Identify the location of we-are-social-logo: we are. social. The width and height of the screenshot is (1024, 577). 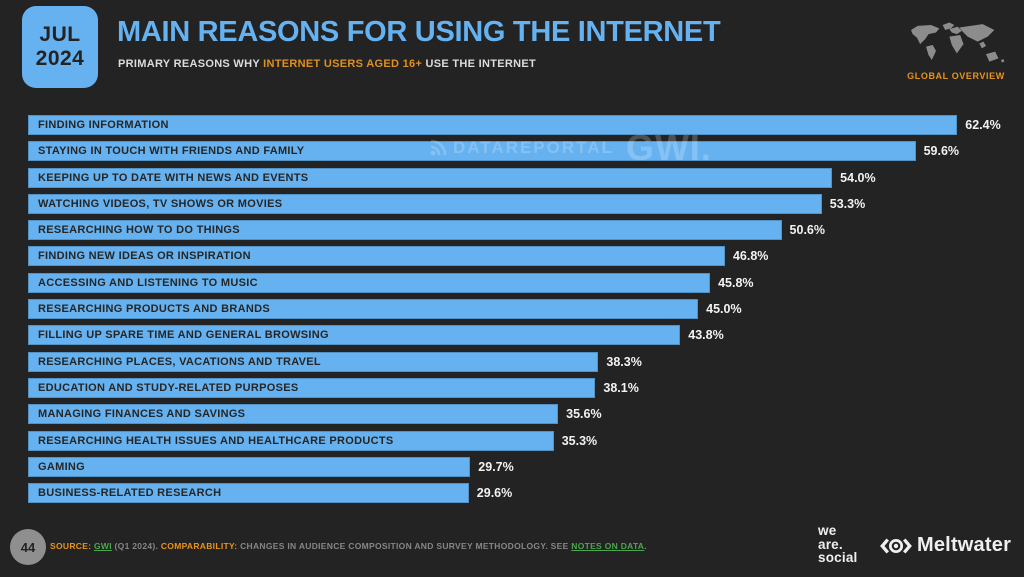
(837, 544).